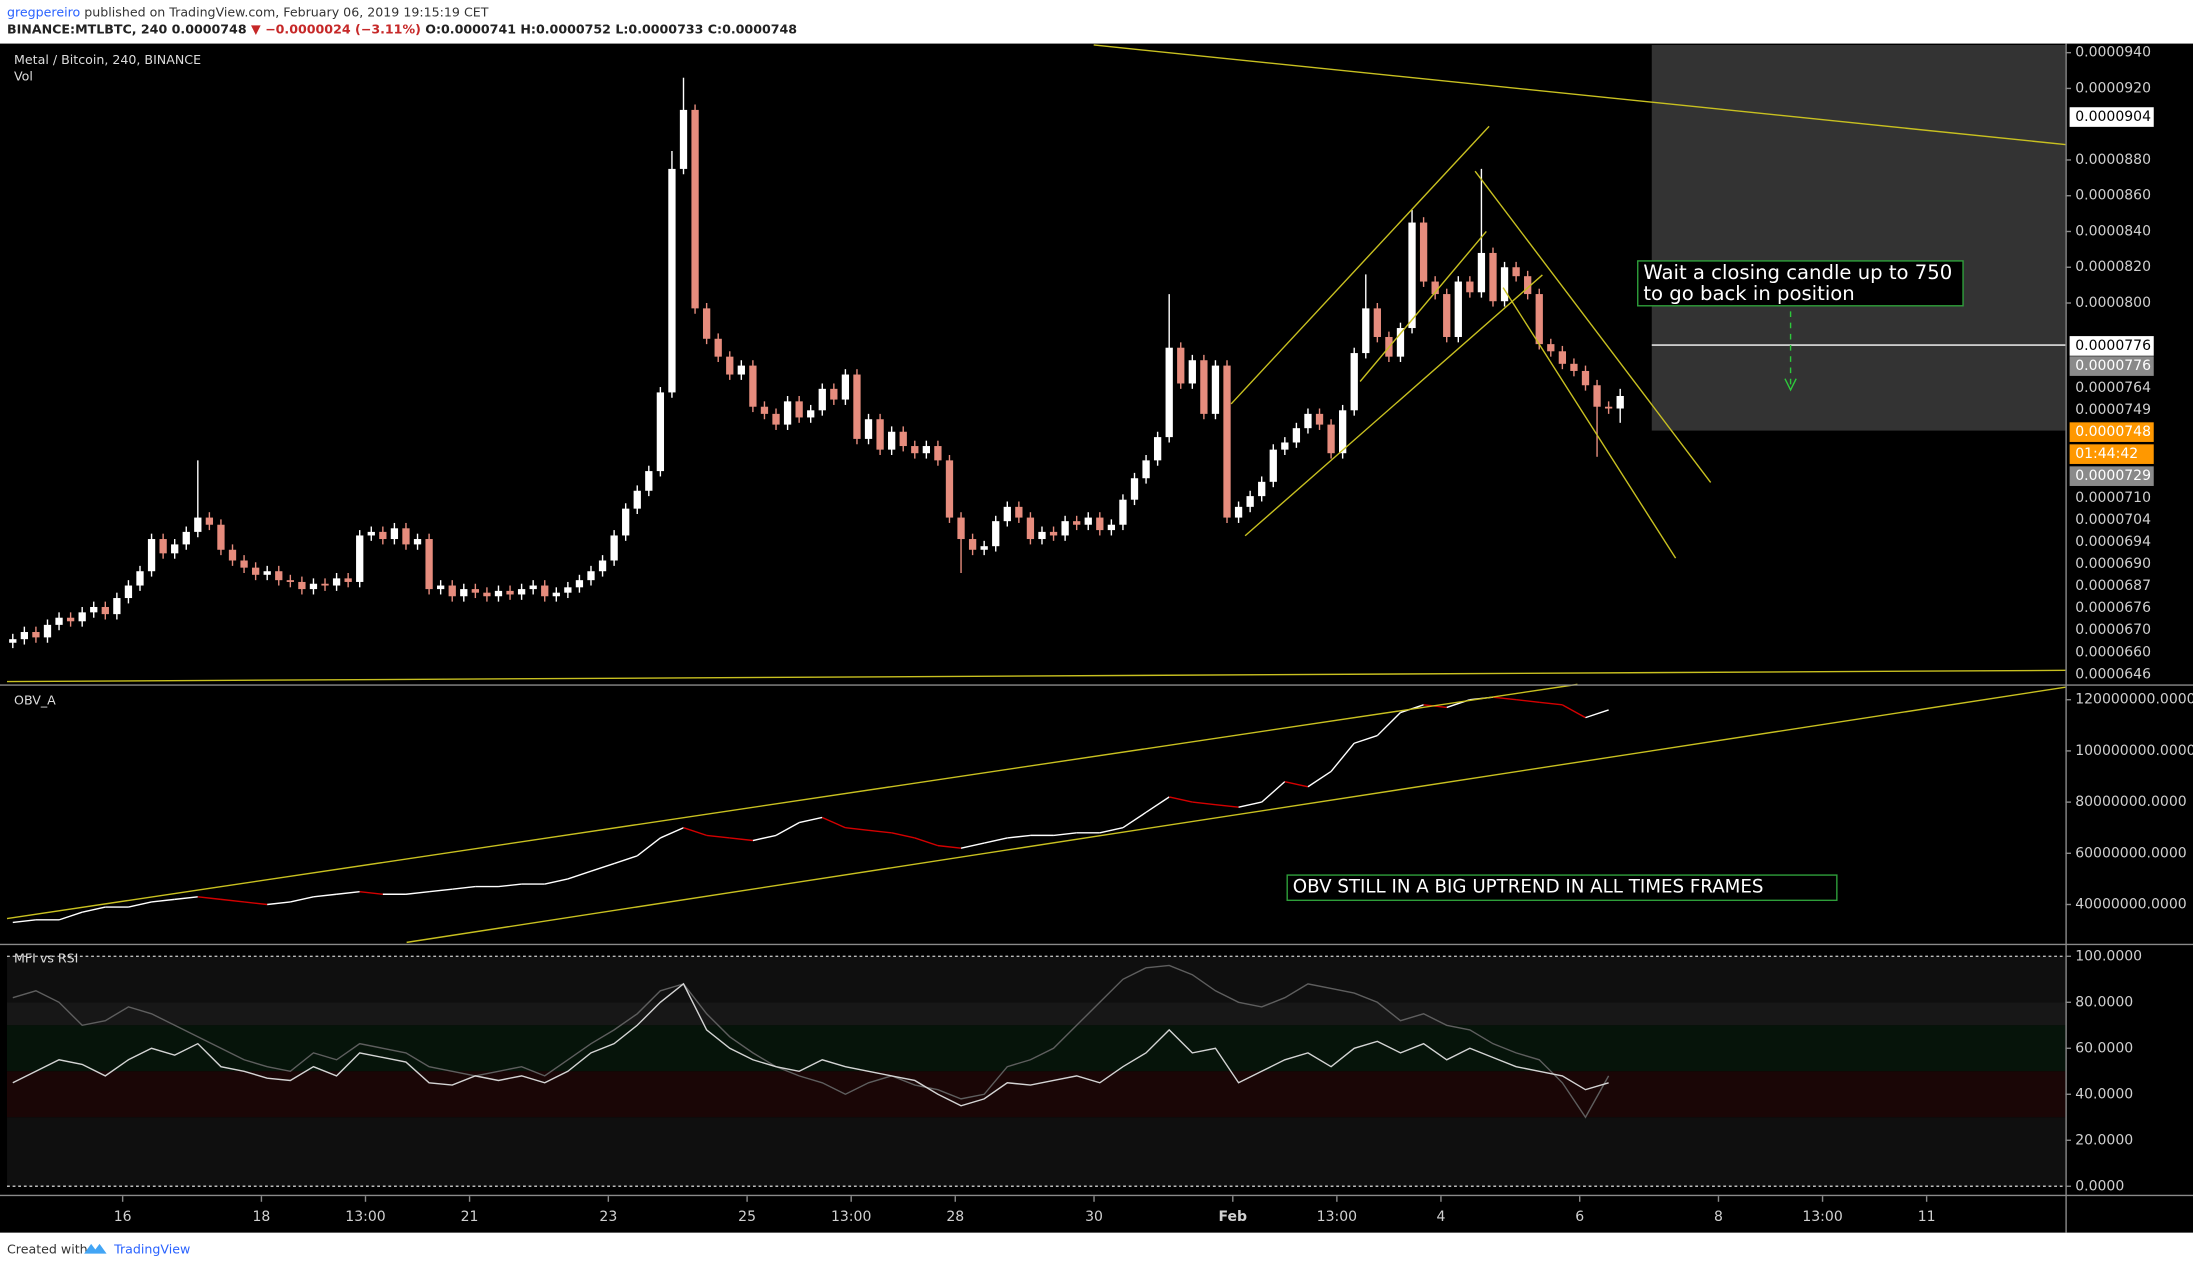  I want to click on x-tick-label: 23, so click(608, 1217).